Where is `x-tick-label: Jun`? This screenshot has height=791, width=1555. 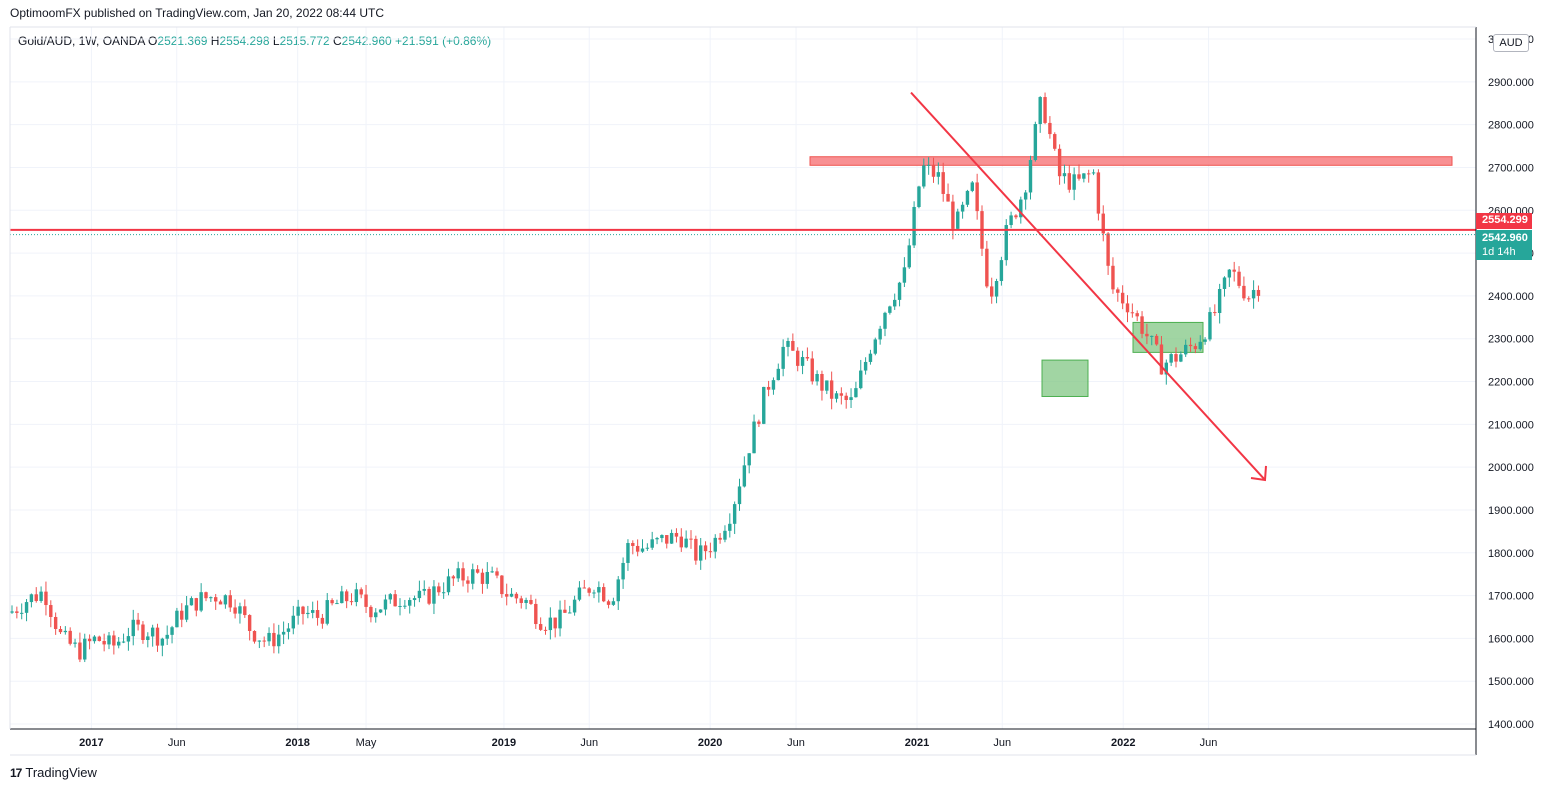 x-tick-label: Jun is located at coordinates (1209, 743).